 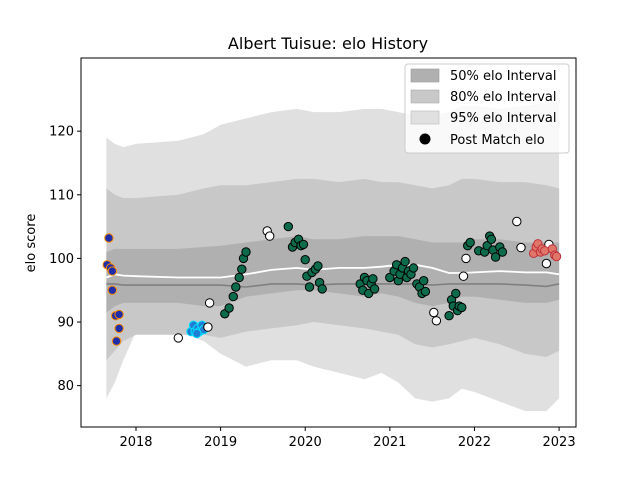 I want to click on x-axis: 2018 2019 2020 2021 2022 2023, so click(x=347, y=438).